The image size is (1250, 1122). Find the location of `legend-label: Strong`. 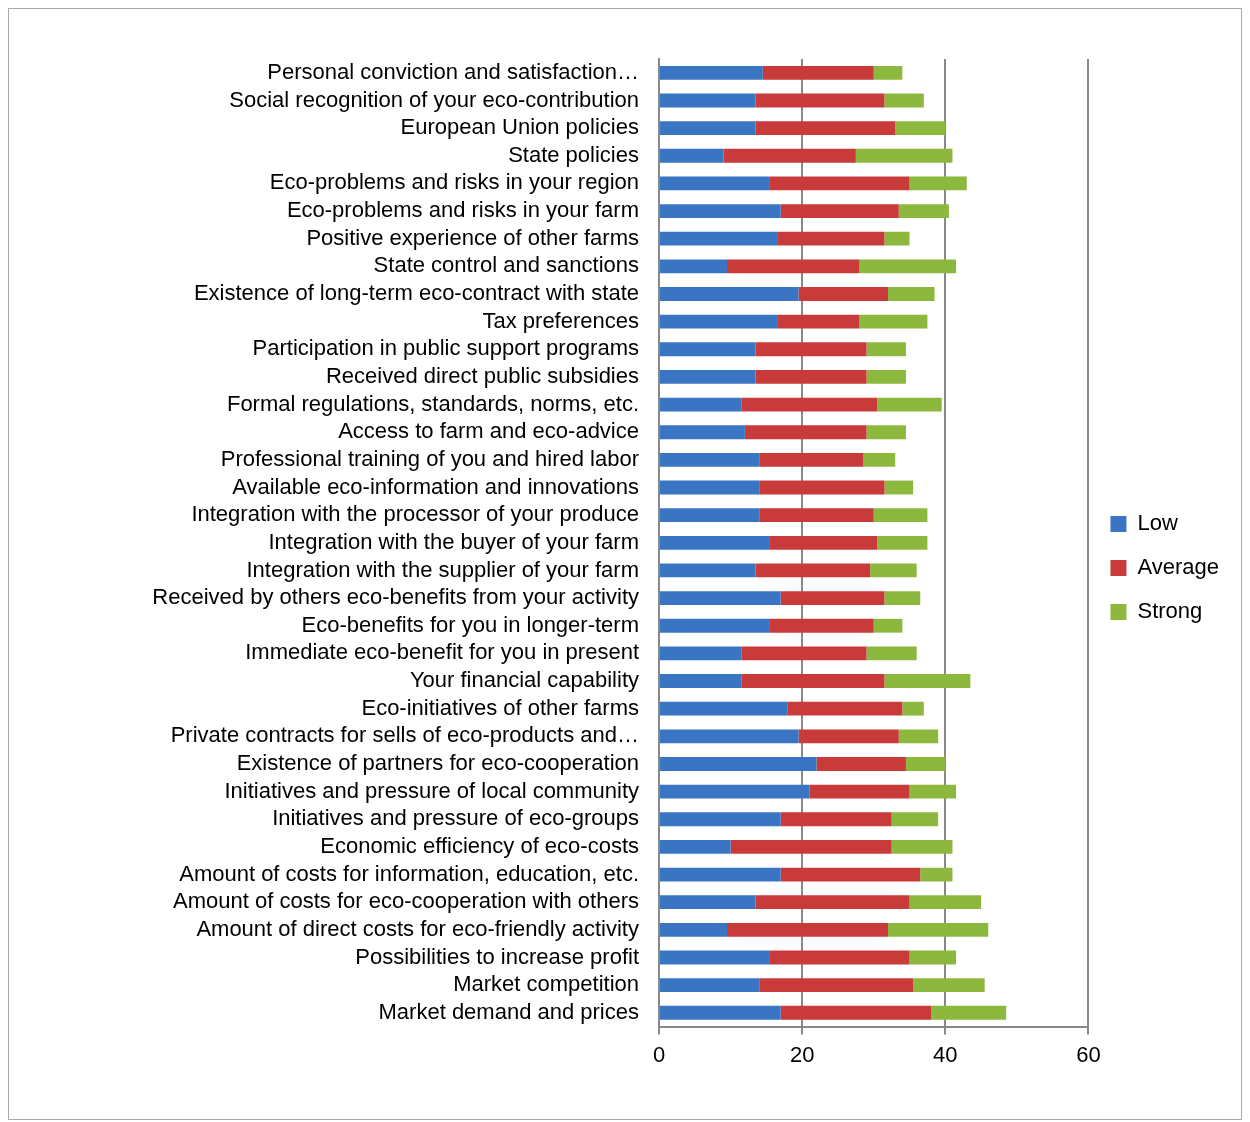

legend-label: Strong is located at coordinates (1170, 611).